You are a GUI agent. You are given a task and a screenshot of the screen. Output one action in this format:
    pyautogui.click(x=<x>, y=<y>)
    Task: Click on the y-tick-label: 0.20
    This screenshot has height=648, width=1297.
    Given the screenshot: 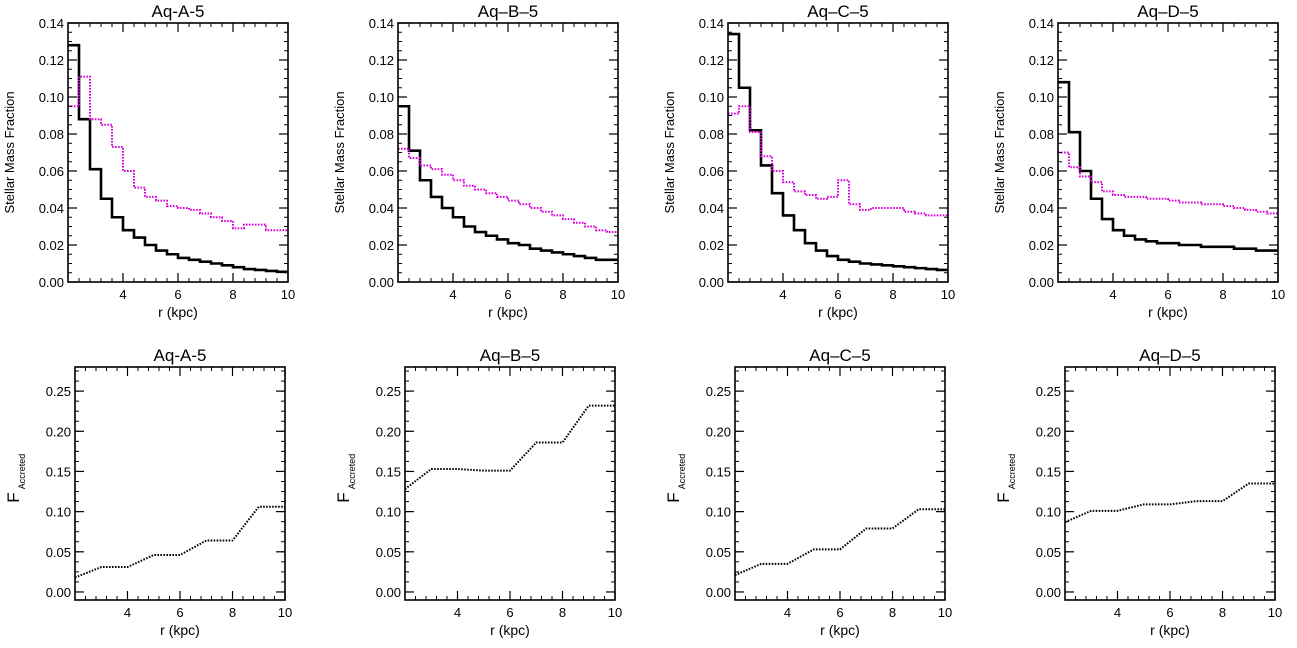 What is the action you would take?
    pyautogui.click(x=58, y=431)
    